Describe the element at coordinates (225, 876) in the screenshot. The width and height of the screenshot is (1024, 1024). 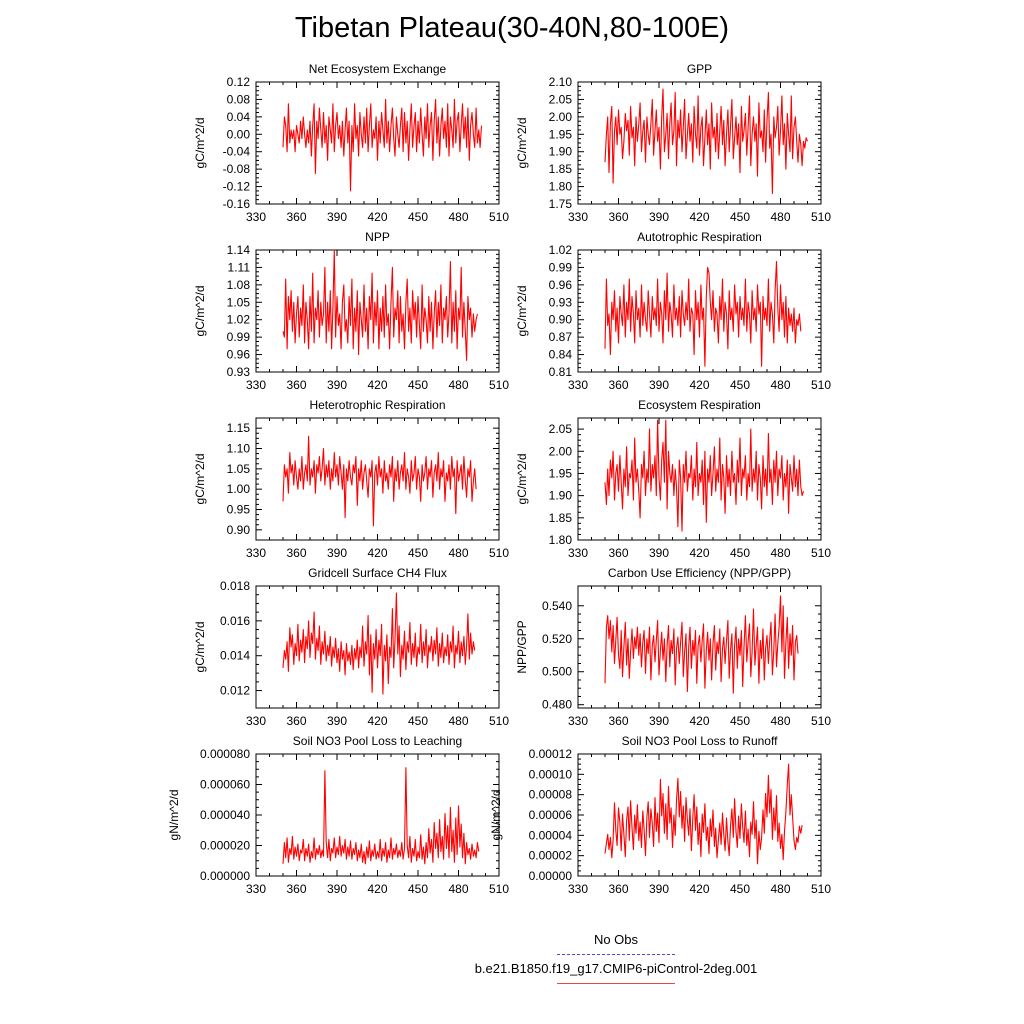
I see `y-tick-label: 0.000000` at that location.